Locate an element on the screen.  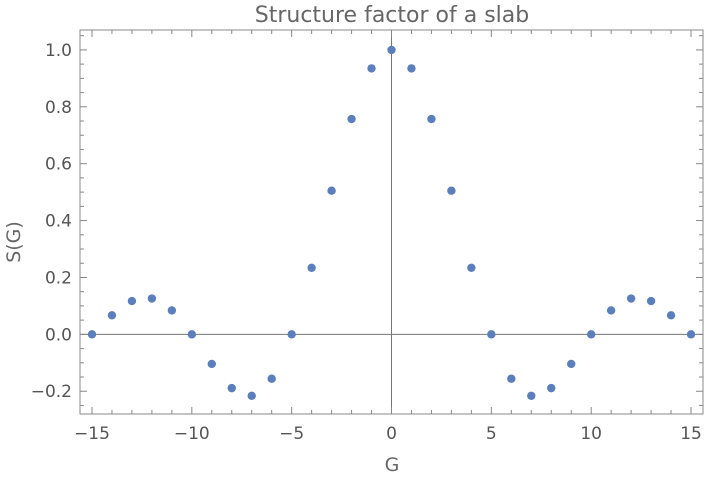
y-tick-label: 0.4 is located at coordinates (58, 222).